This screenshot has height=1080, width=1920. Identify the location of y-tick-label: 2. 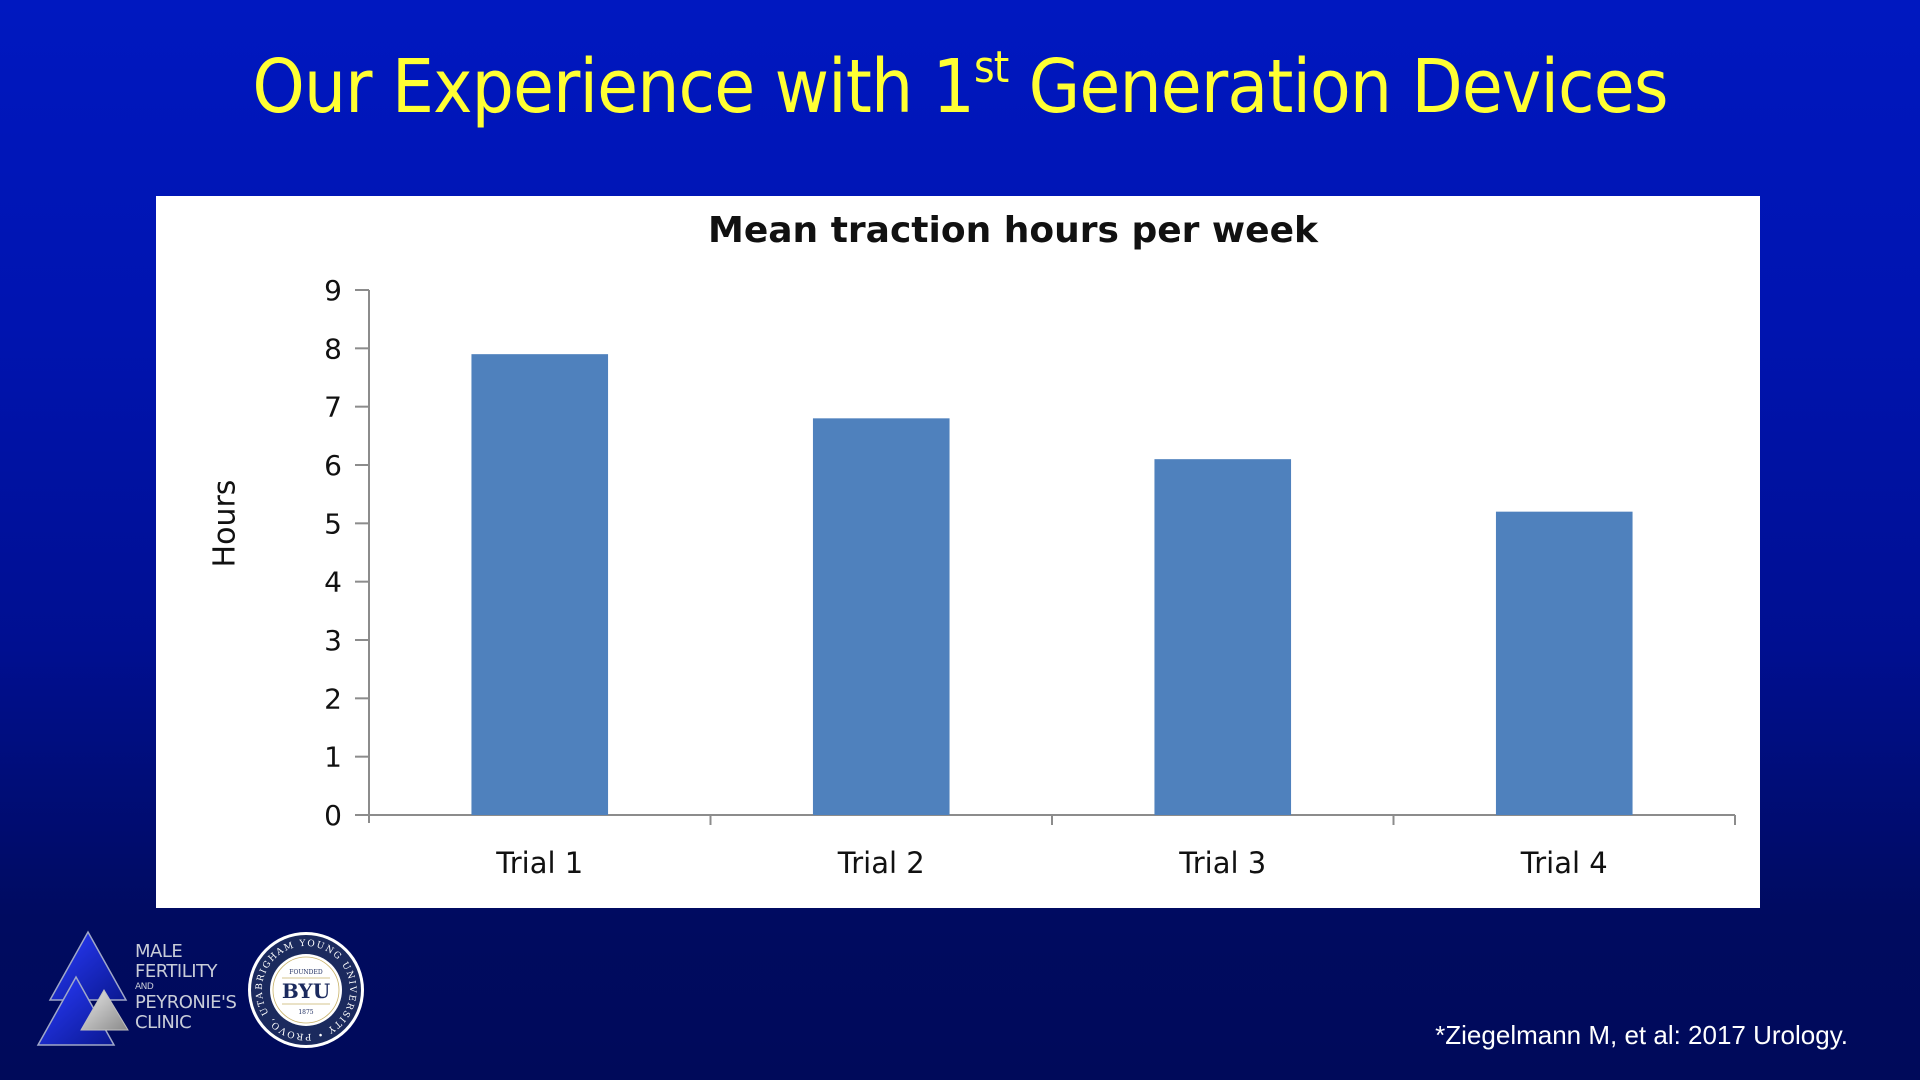
(333, 698).